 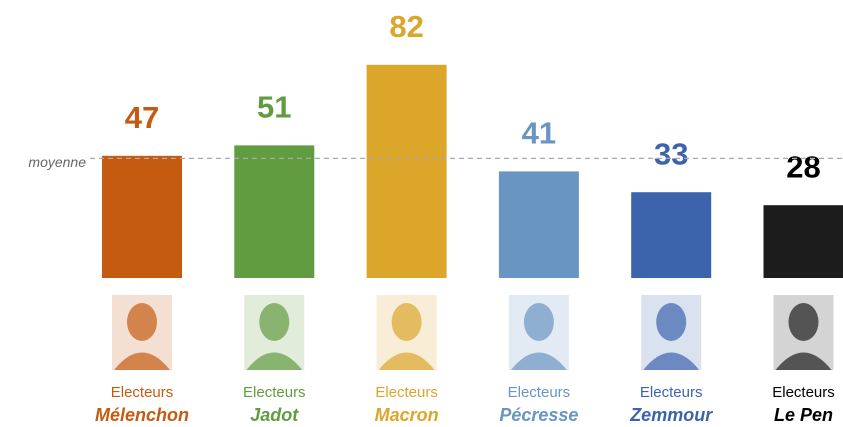 What do you see at coordinates (671, 153) in the screenshot?
I see `value-label: 33` at bounding box center [671, 153].